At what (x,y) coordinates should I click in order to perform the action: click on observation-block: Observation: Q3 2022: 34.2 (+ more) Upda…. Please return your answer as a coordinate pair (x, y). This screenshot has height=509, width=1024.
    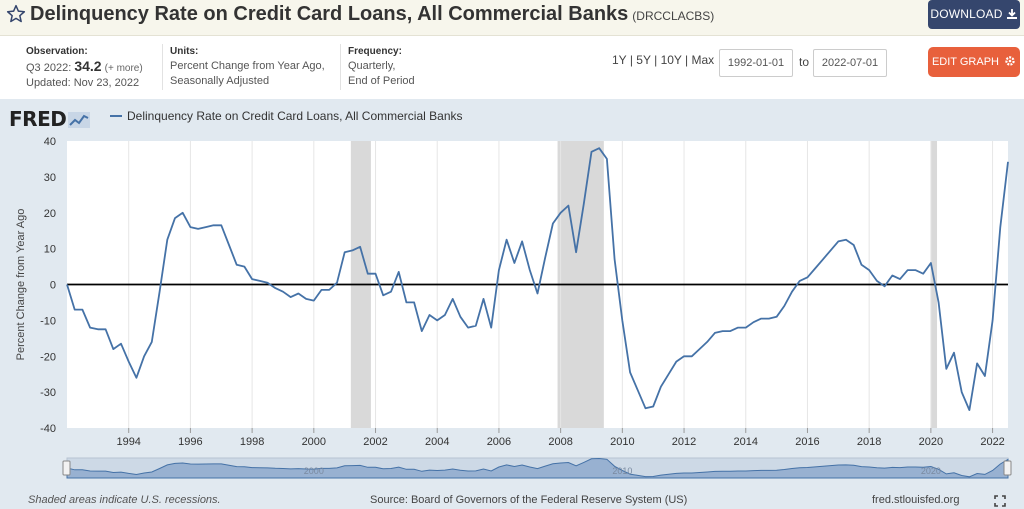
    Looking at the image, I should click on (84, 67).